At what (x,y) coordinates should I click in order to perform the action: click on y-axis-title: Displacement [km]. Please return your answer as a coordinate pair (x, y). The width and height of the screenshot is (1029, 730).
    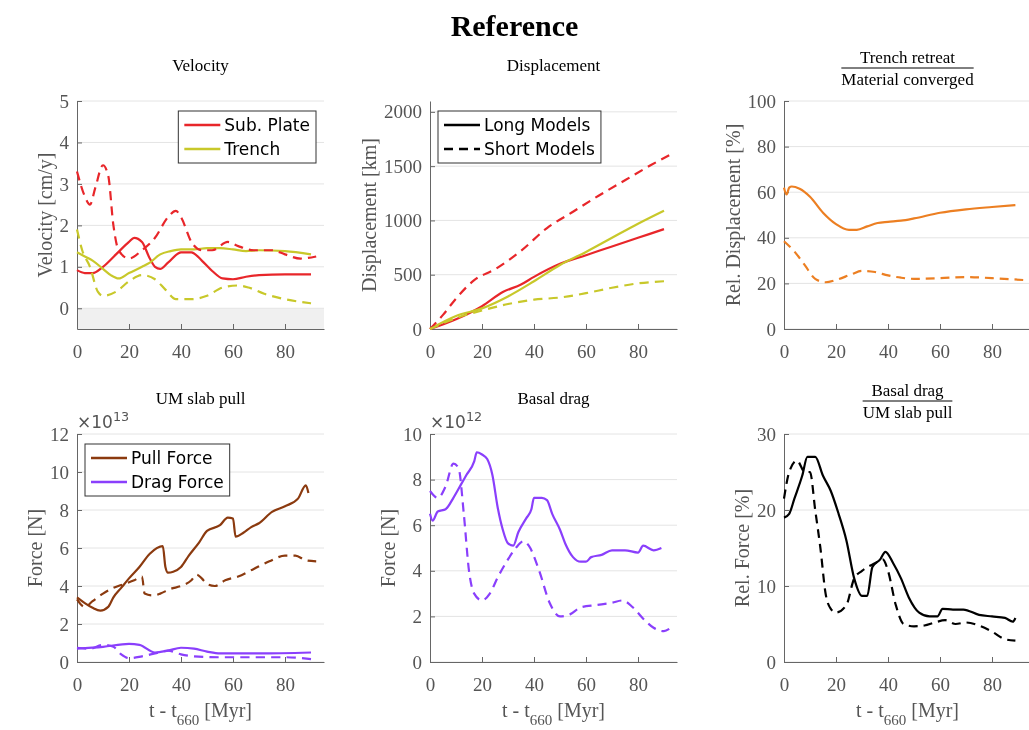
    Looking at the image, I should click on (369, 215).